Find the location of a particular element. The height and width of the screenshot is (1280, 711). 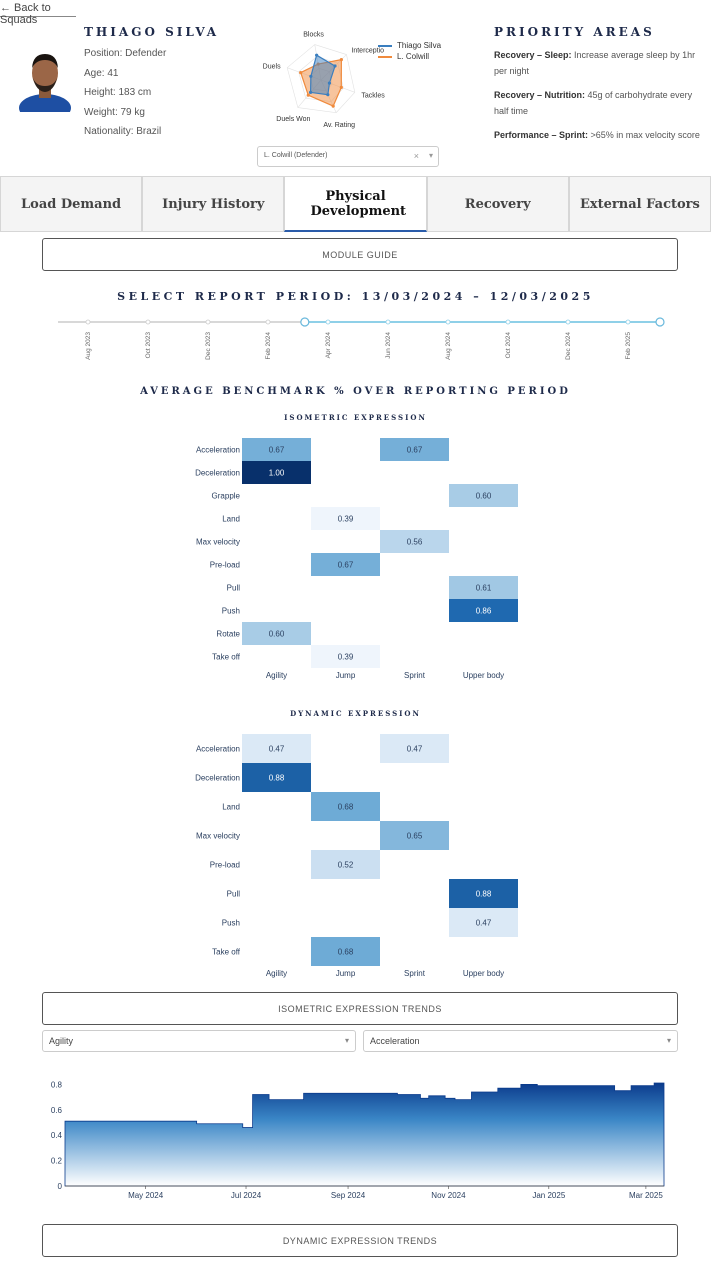

x-tick-label: Sep 2024 is located at coordinates (348, 1195).